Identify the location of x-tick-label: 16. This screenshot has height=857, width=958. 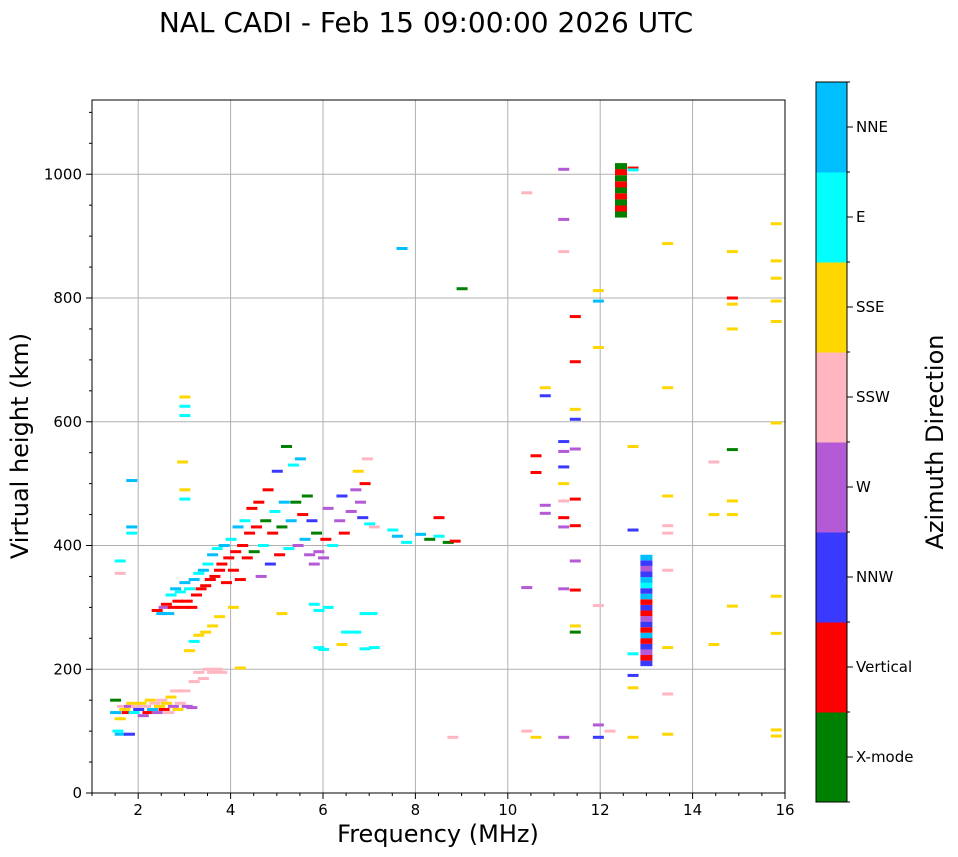
(784, 810).